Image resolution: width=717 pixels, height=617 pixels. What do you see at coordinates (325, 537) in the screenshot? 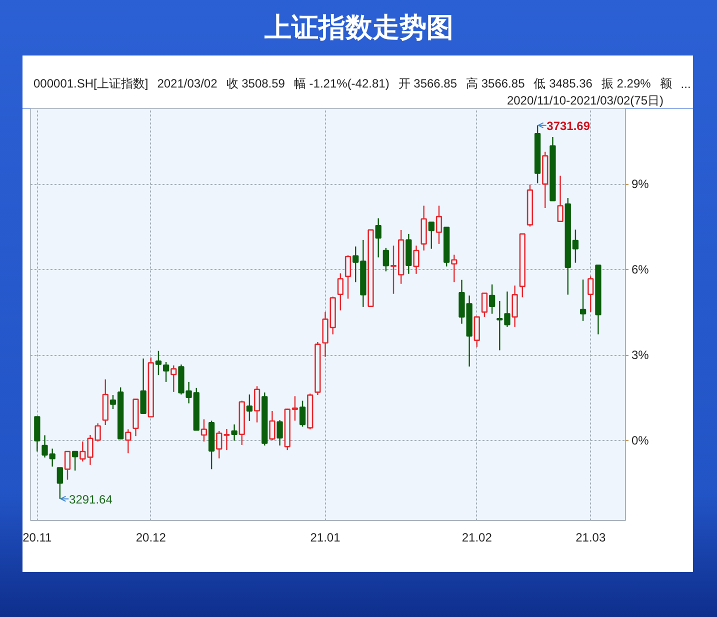
I see `x-tick-label: 21.01` at bounding box center [325, 537].